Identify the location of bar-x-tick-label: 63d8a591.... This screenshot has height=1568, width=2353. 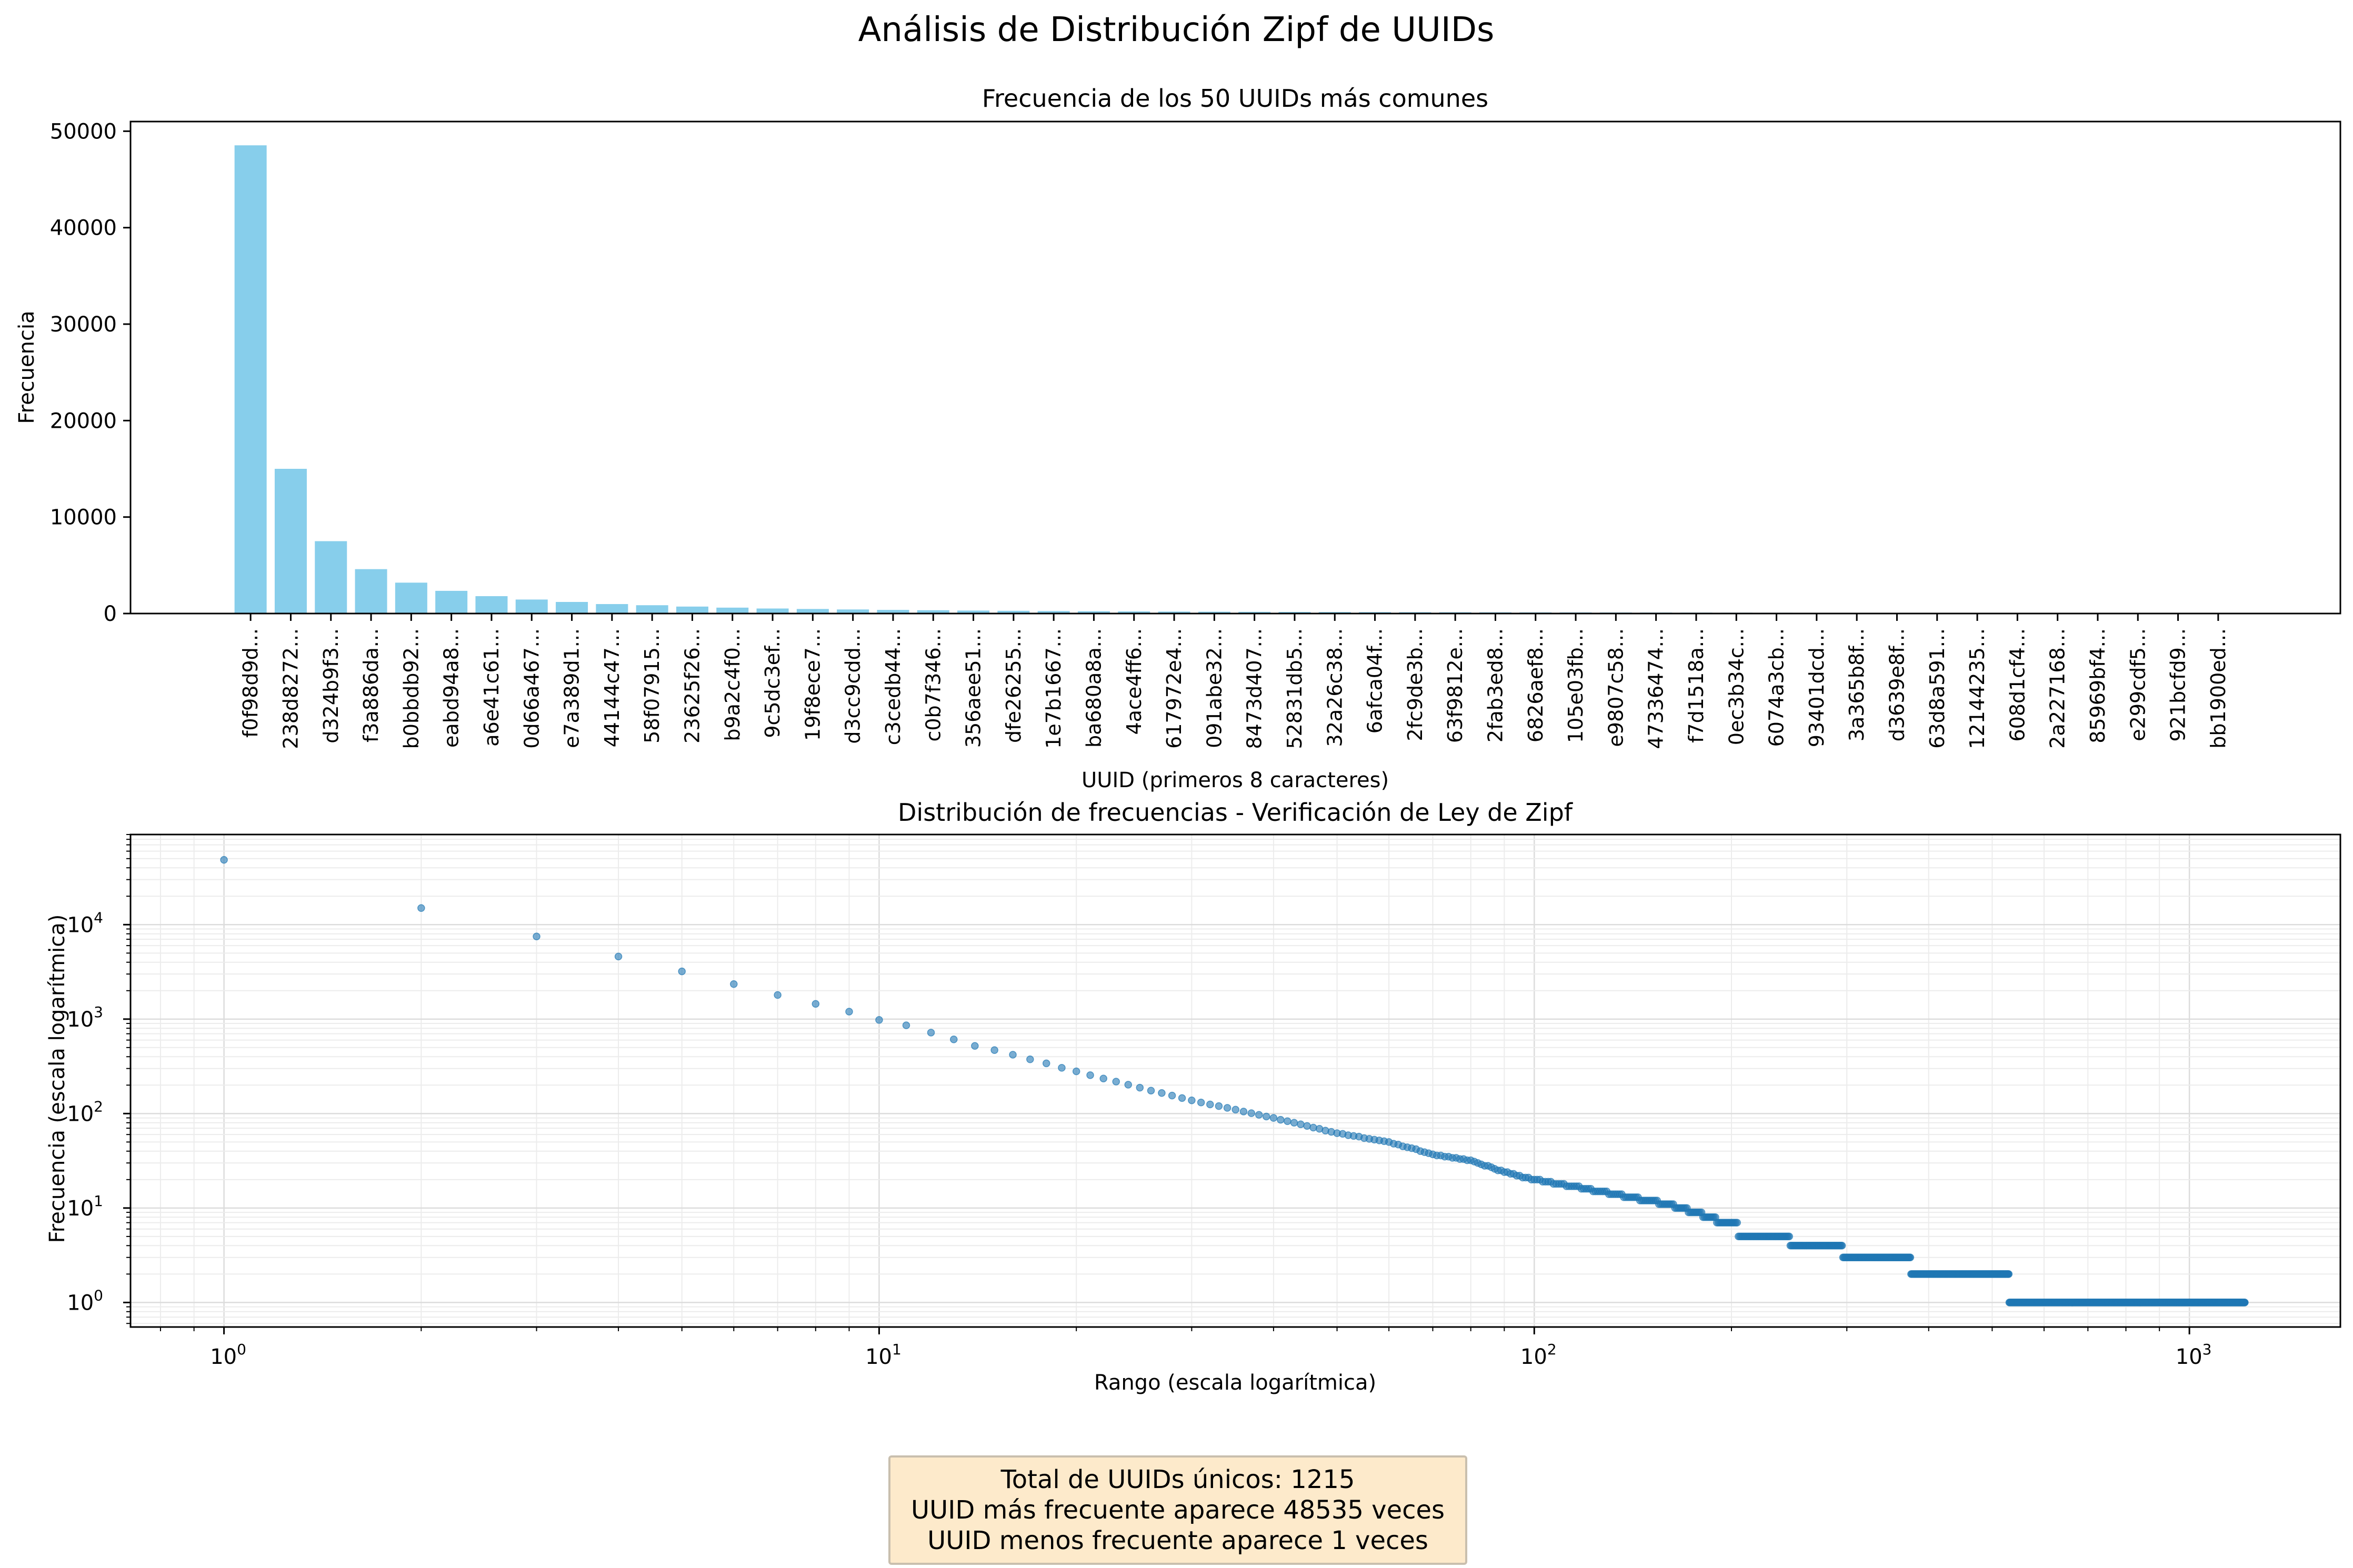
(1938, 688).